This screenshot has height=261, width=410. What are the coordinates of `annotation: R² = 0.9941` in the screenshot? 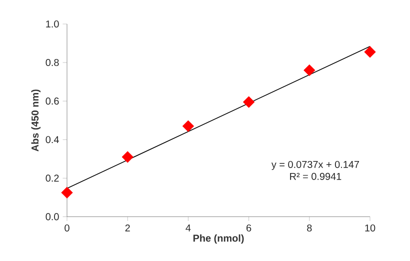 It's located at (316, 176).